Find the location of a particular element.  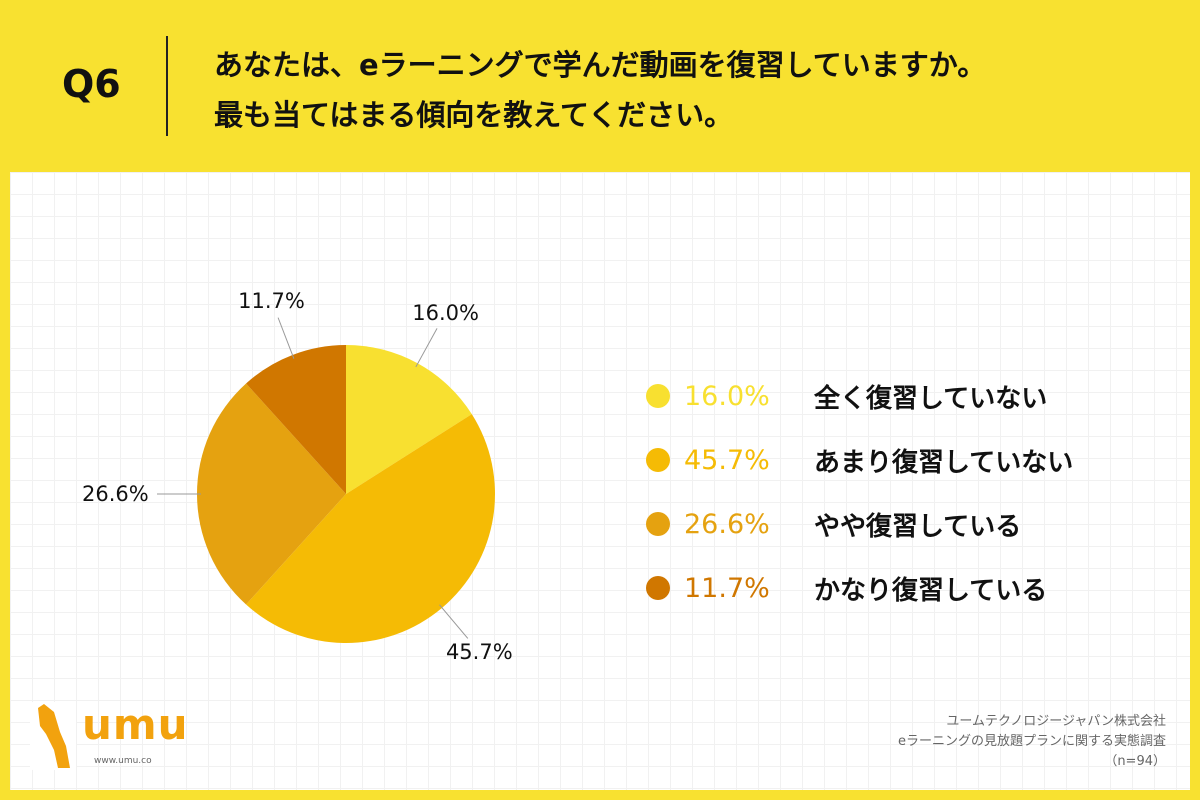

header-divider is located at coordinates (167, 86).